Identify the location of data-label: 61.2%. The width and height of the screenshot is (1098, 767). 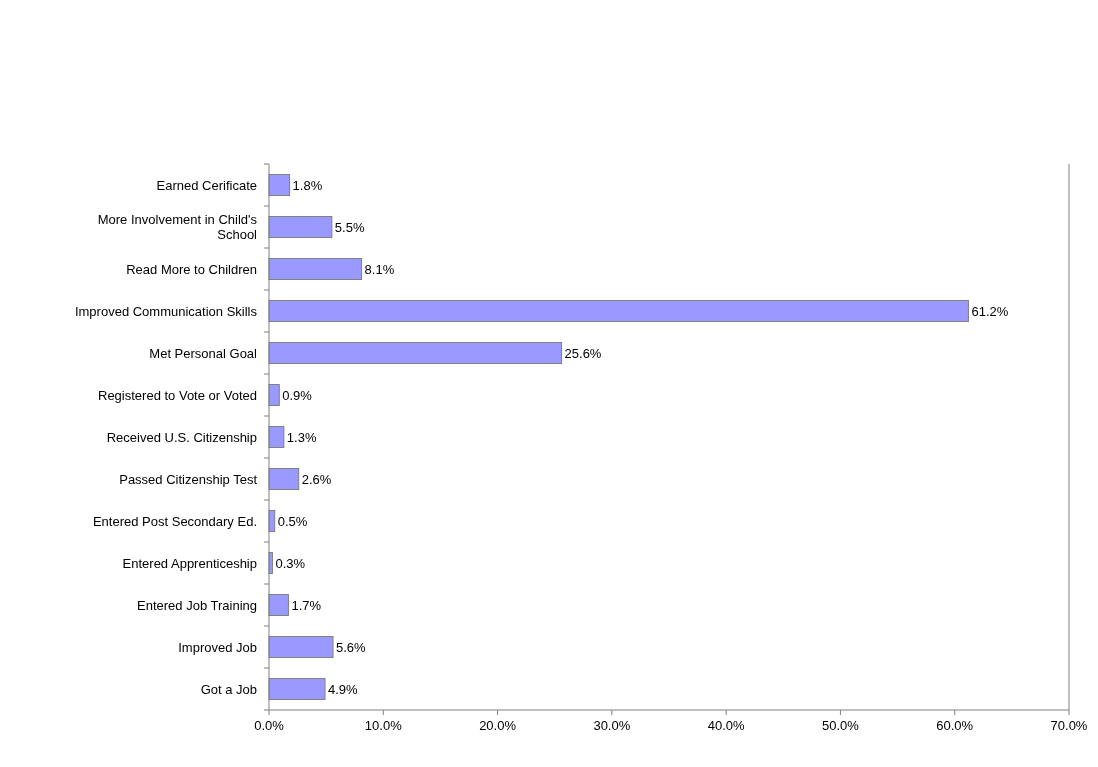
(990, 311).